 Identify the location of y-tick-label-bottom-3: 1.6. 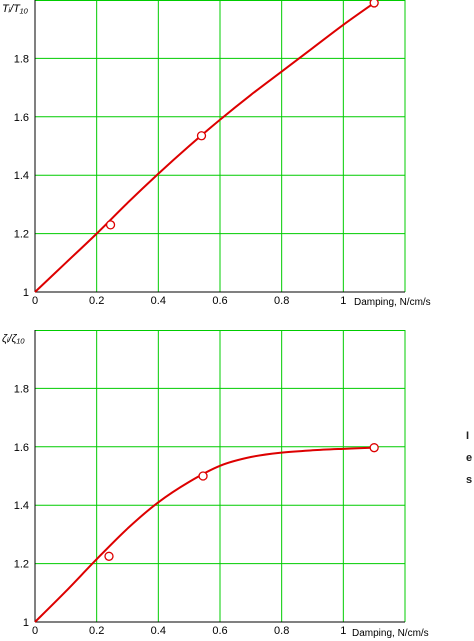
(21, 448).